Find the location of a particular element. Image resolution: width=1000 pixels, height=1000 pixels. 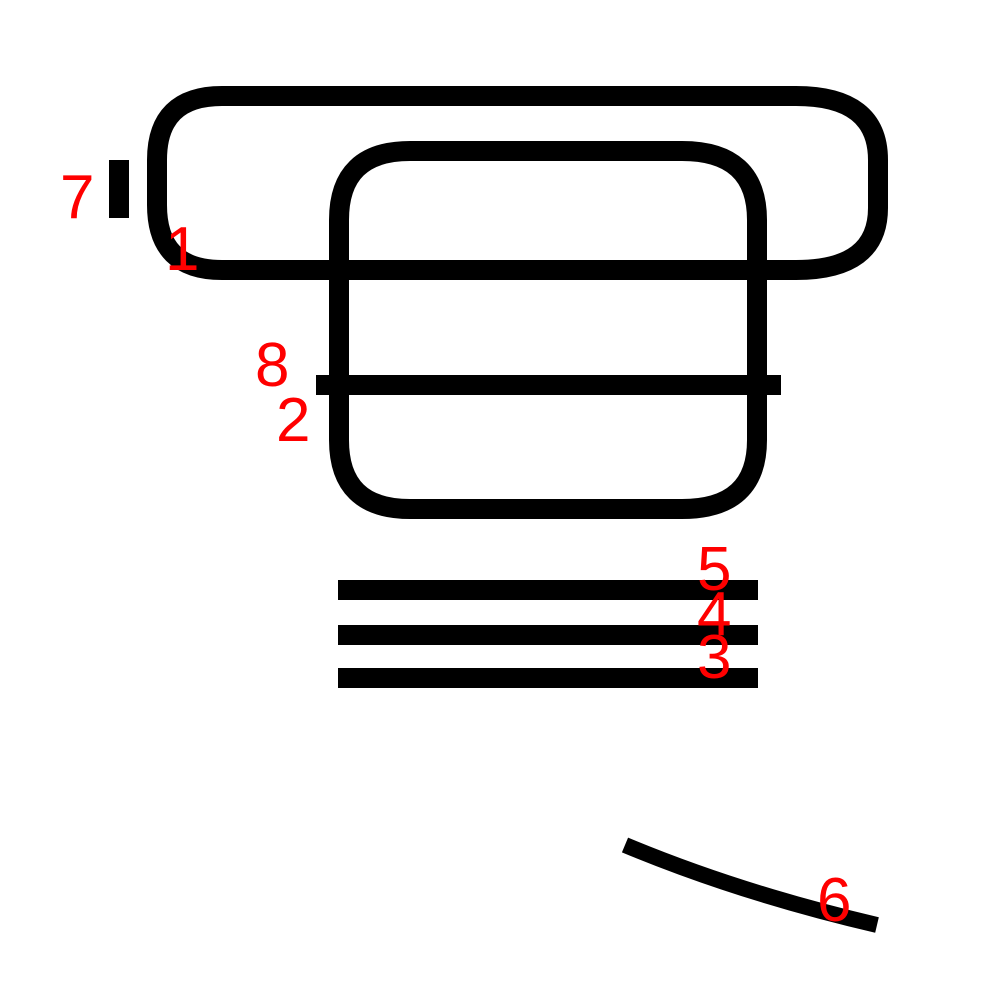

label-1: 1 is located at coordinates (182, 249).